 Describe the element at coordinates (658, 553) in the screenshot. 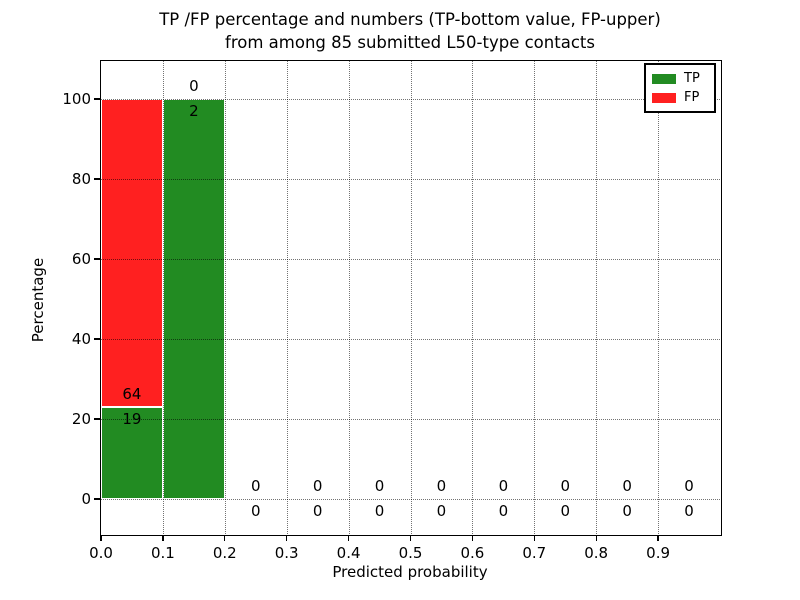

I see `x-tick-label: 0.9` at that location.